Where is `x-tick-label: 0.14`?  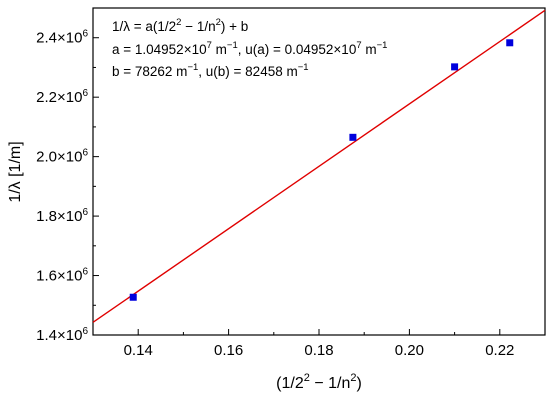
x-tick-label: 0.14 is located at coordinates (138, 350).